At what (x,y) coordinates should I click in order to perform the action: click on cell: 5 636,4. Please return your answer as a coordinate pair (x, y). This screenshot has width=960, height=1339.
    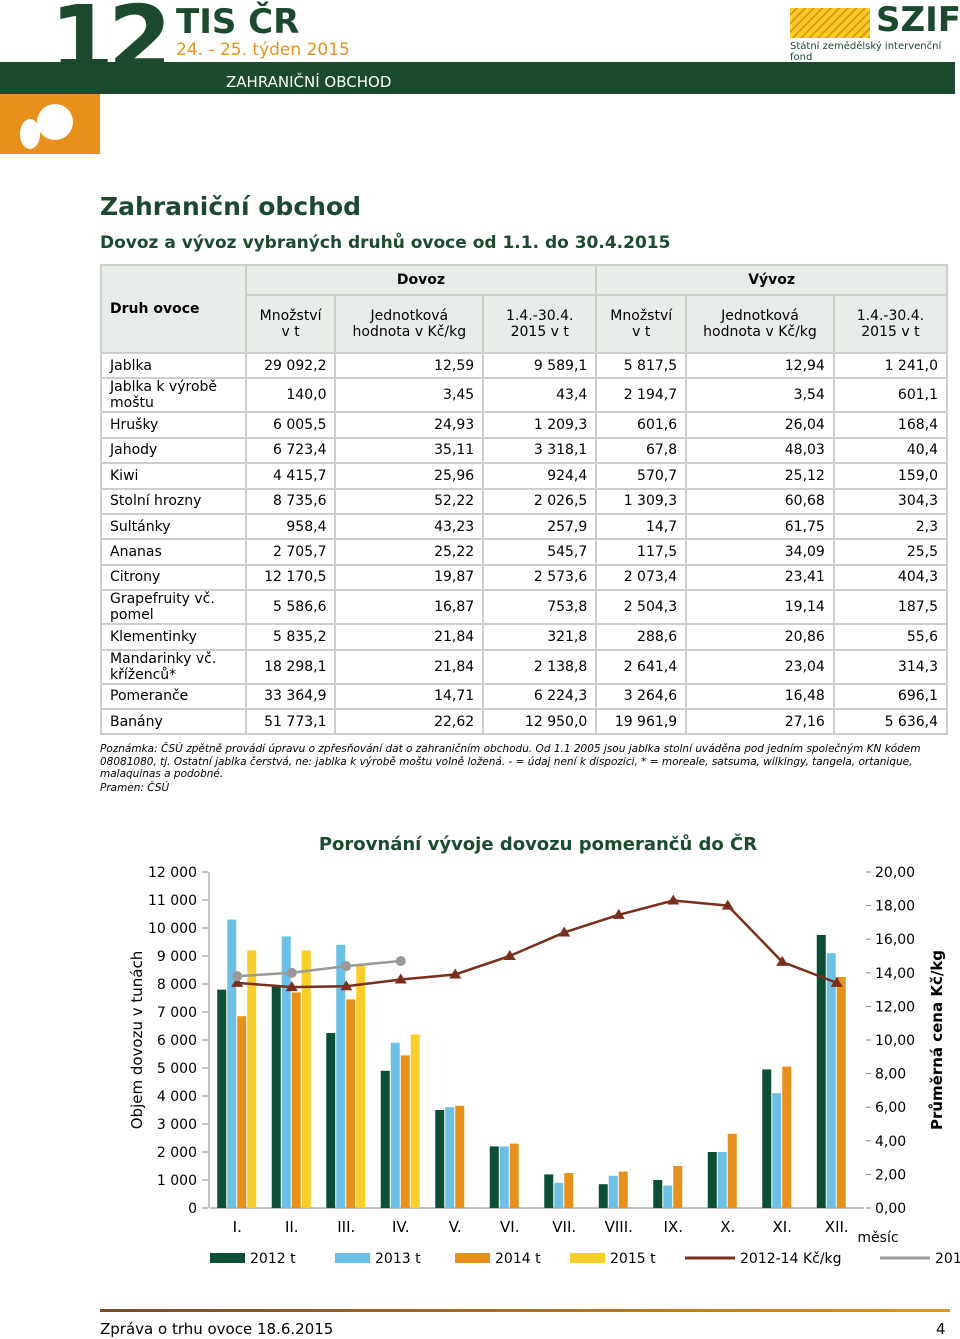
    Looking at the image, I should click on (890, 721).